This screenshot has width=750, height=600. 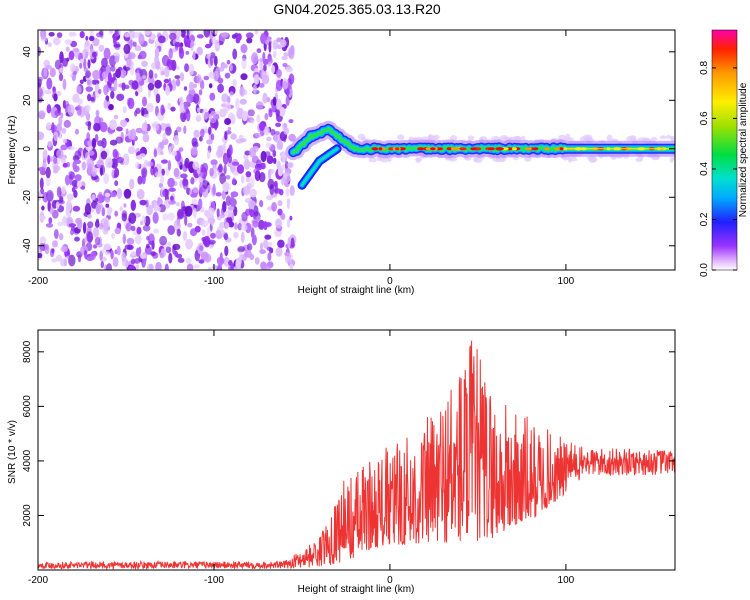 What do you see at coordinates (743, 149) in the screenshot?
I see `colorbar-label: Normalized spectral amplitude` at bounding box center [743, 149].